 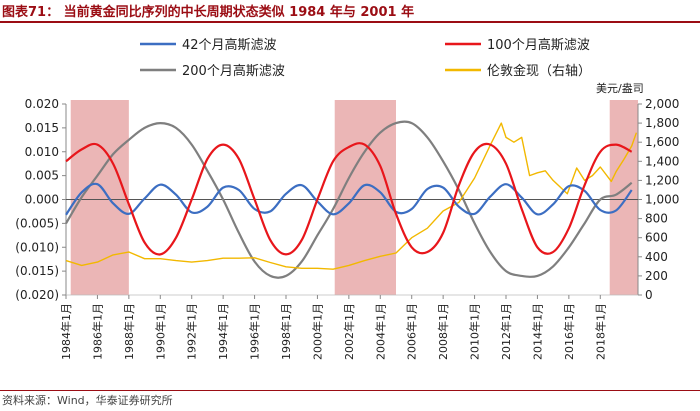 What do you see at coordinates (569, 331) in the screenshot?
I see `x-tick-label: 2016年1月` at bounding box center [569, 331].